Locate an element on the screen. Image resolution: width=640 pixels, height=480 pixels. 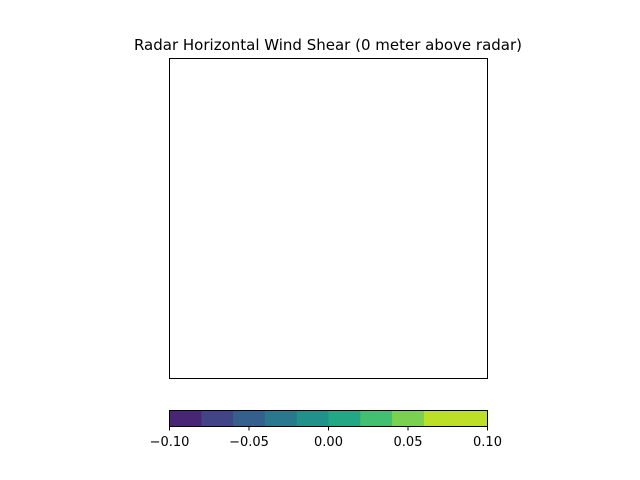
colorbar-tick-label: 0.05 is located at coordinates (408, 442).